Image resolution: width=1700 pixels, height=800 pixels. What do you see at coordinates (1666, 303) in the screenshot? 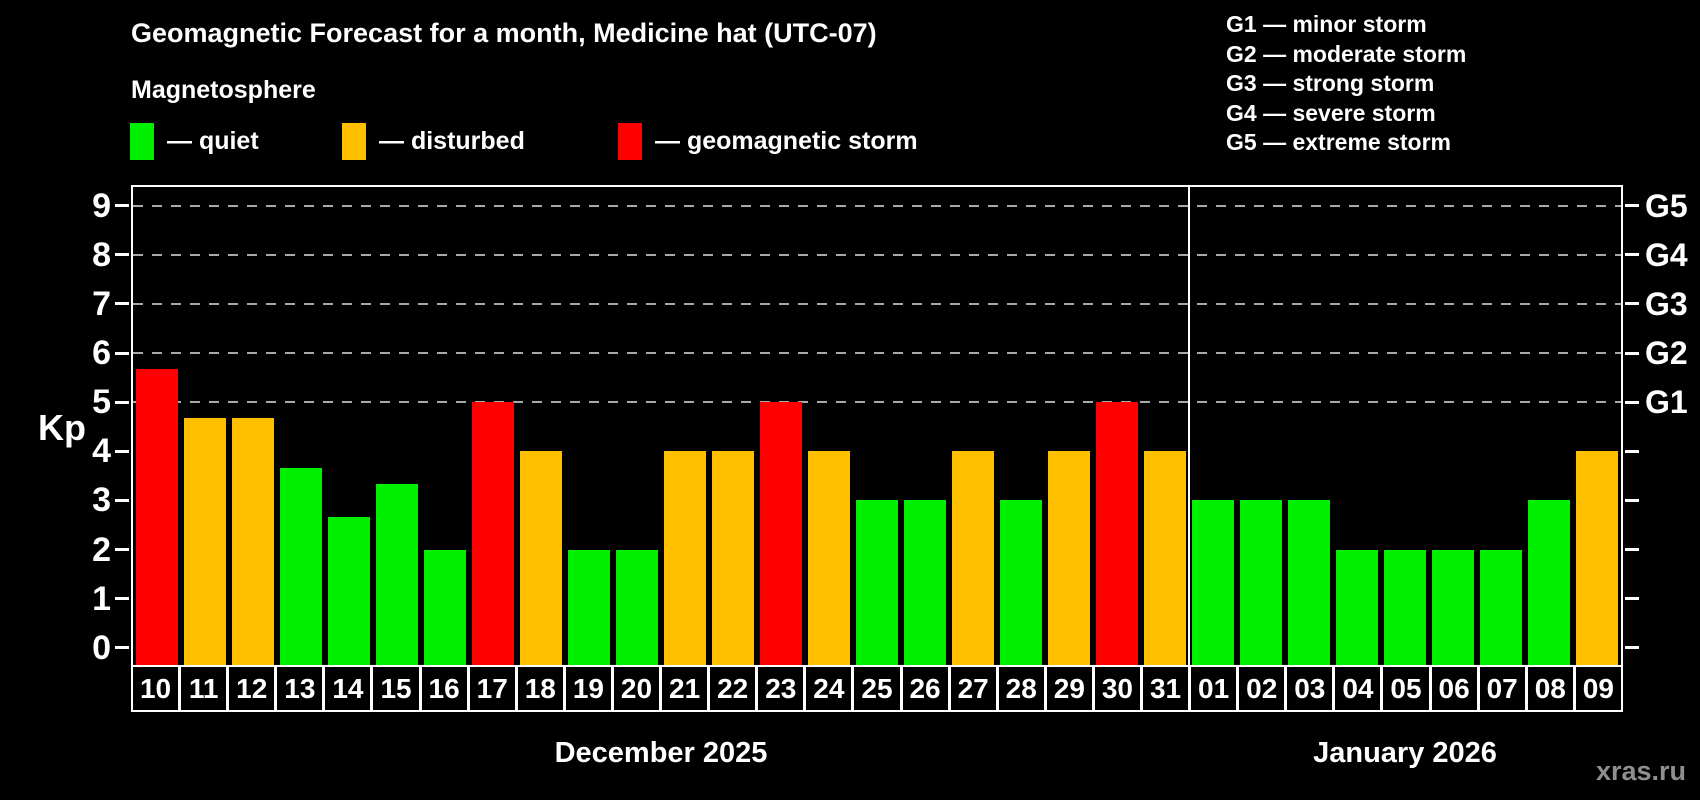
I see `right-axis-label-G3: G3` at bounding box center [1666, 303].